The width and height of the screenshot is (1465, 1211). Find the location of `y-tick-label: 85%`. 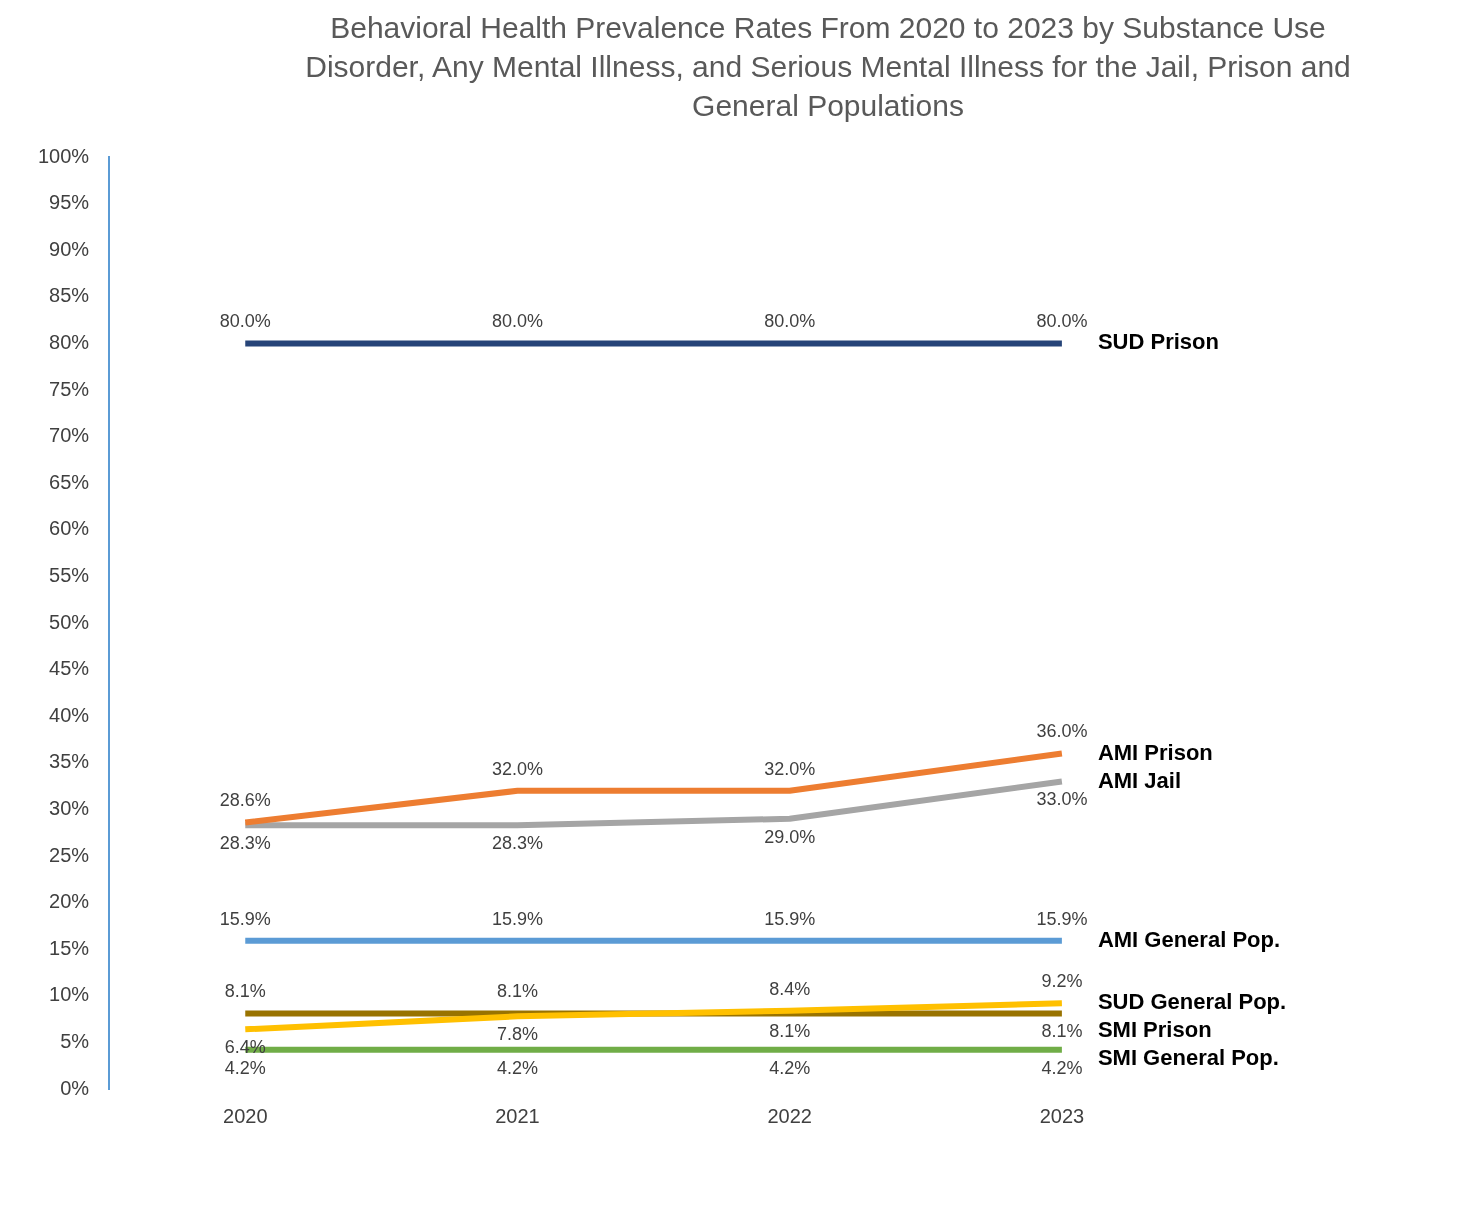

y-tick-label: 85% is located at coordinates (69, 295).